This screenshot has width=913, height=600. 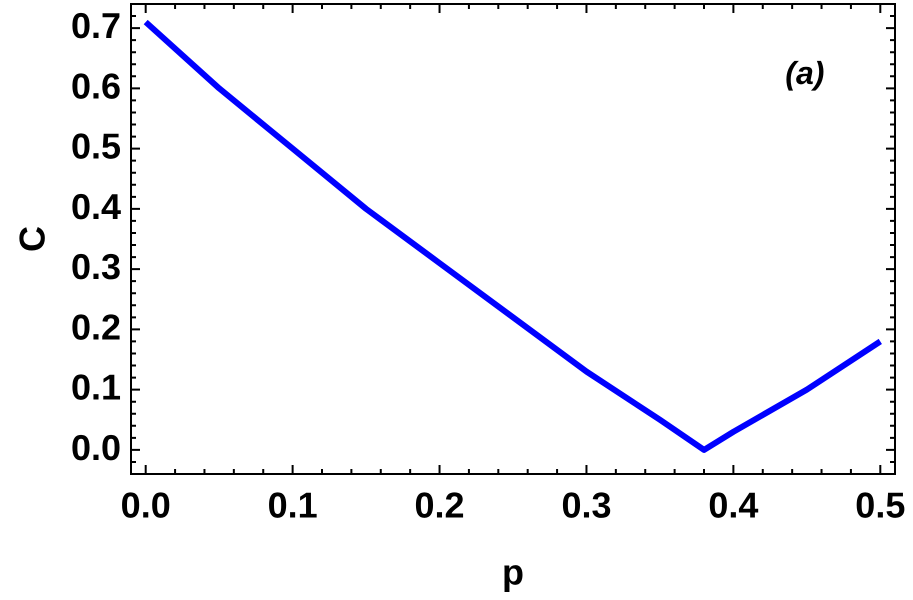 What do you see at coordinates (95, 267) in the screenshot?
I see `y-tick-label: 0.3` at bounding box center [95, 267].